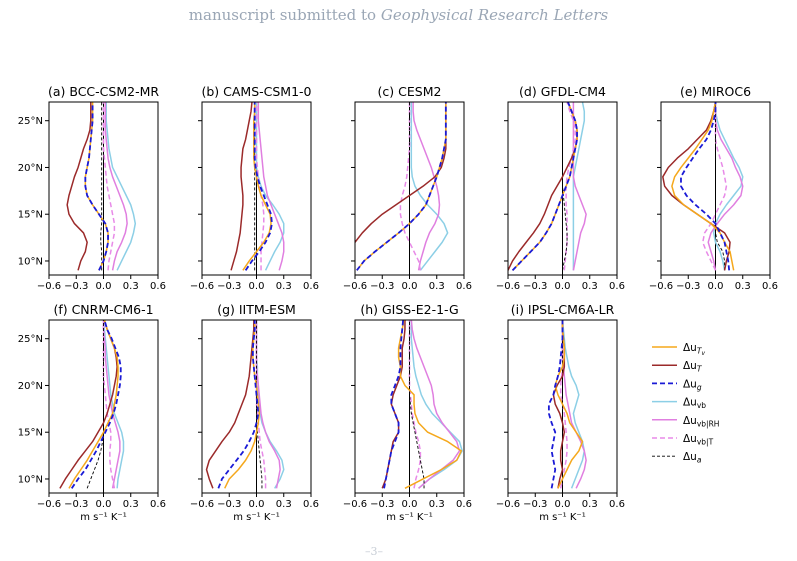 The image size is (797, 561). I want to click on panel-title: (e) MIROC6, so click(715, 91).